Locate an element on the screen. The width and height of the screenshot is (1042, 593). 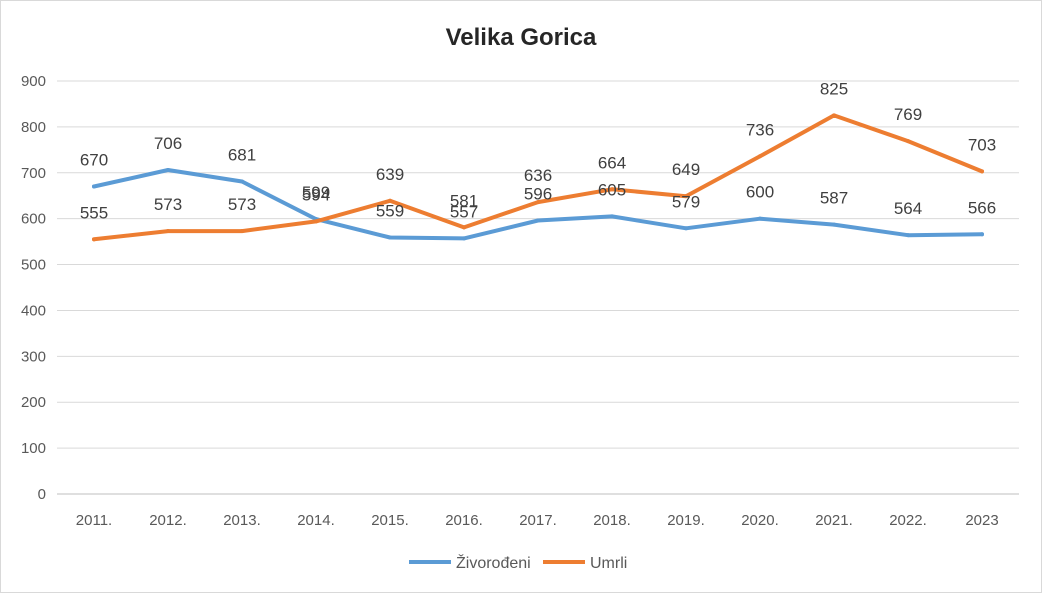
y-tick-label: 700 is located at coordinates (33, 173).